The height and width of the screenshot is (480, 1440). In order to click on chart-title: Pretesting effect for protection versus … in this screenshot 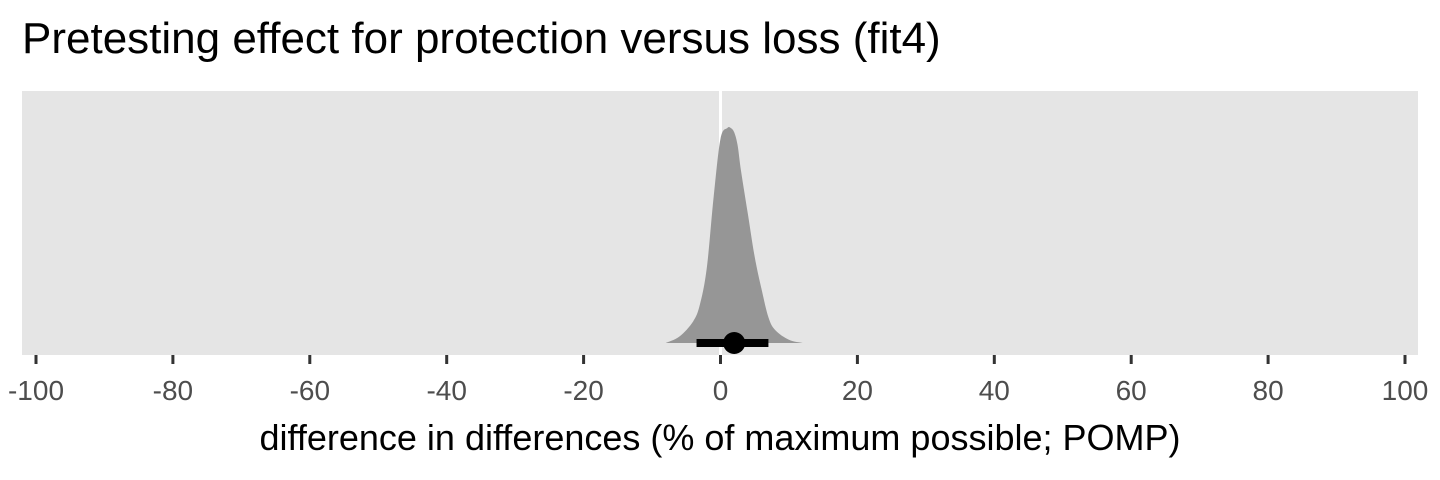, I will do `click(481, 38)`.